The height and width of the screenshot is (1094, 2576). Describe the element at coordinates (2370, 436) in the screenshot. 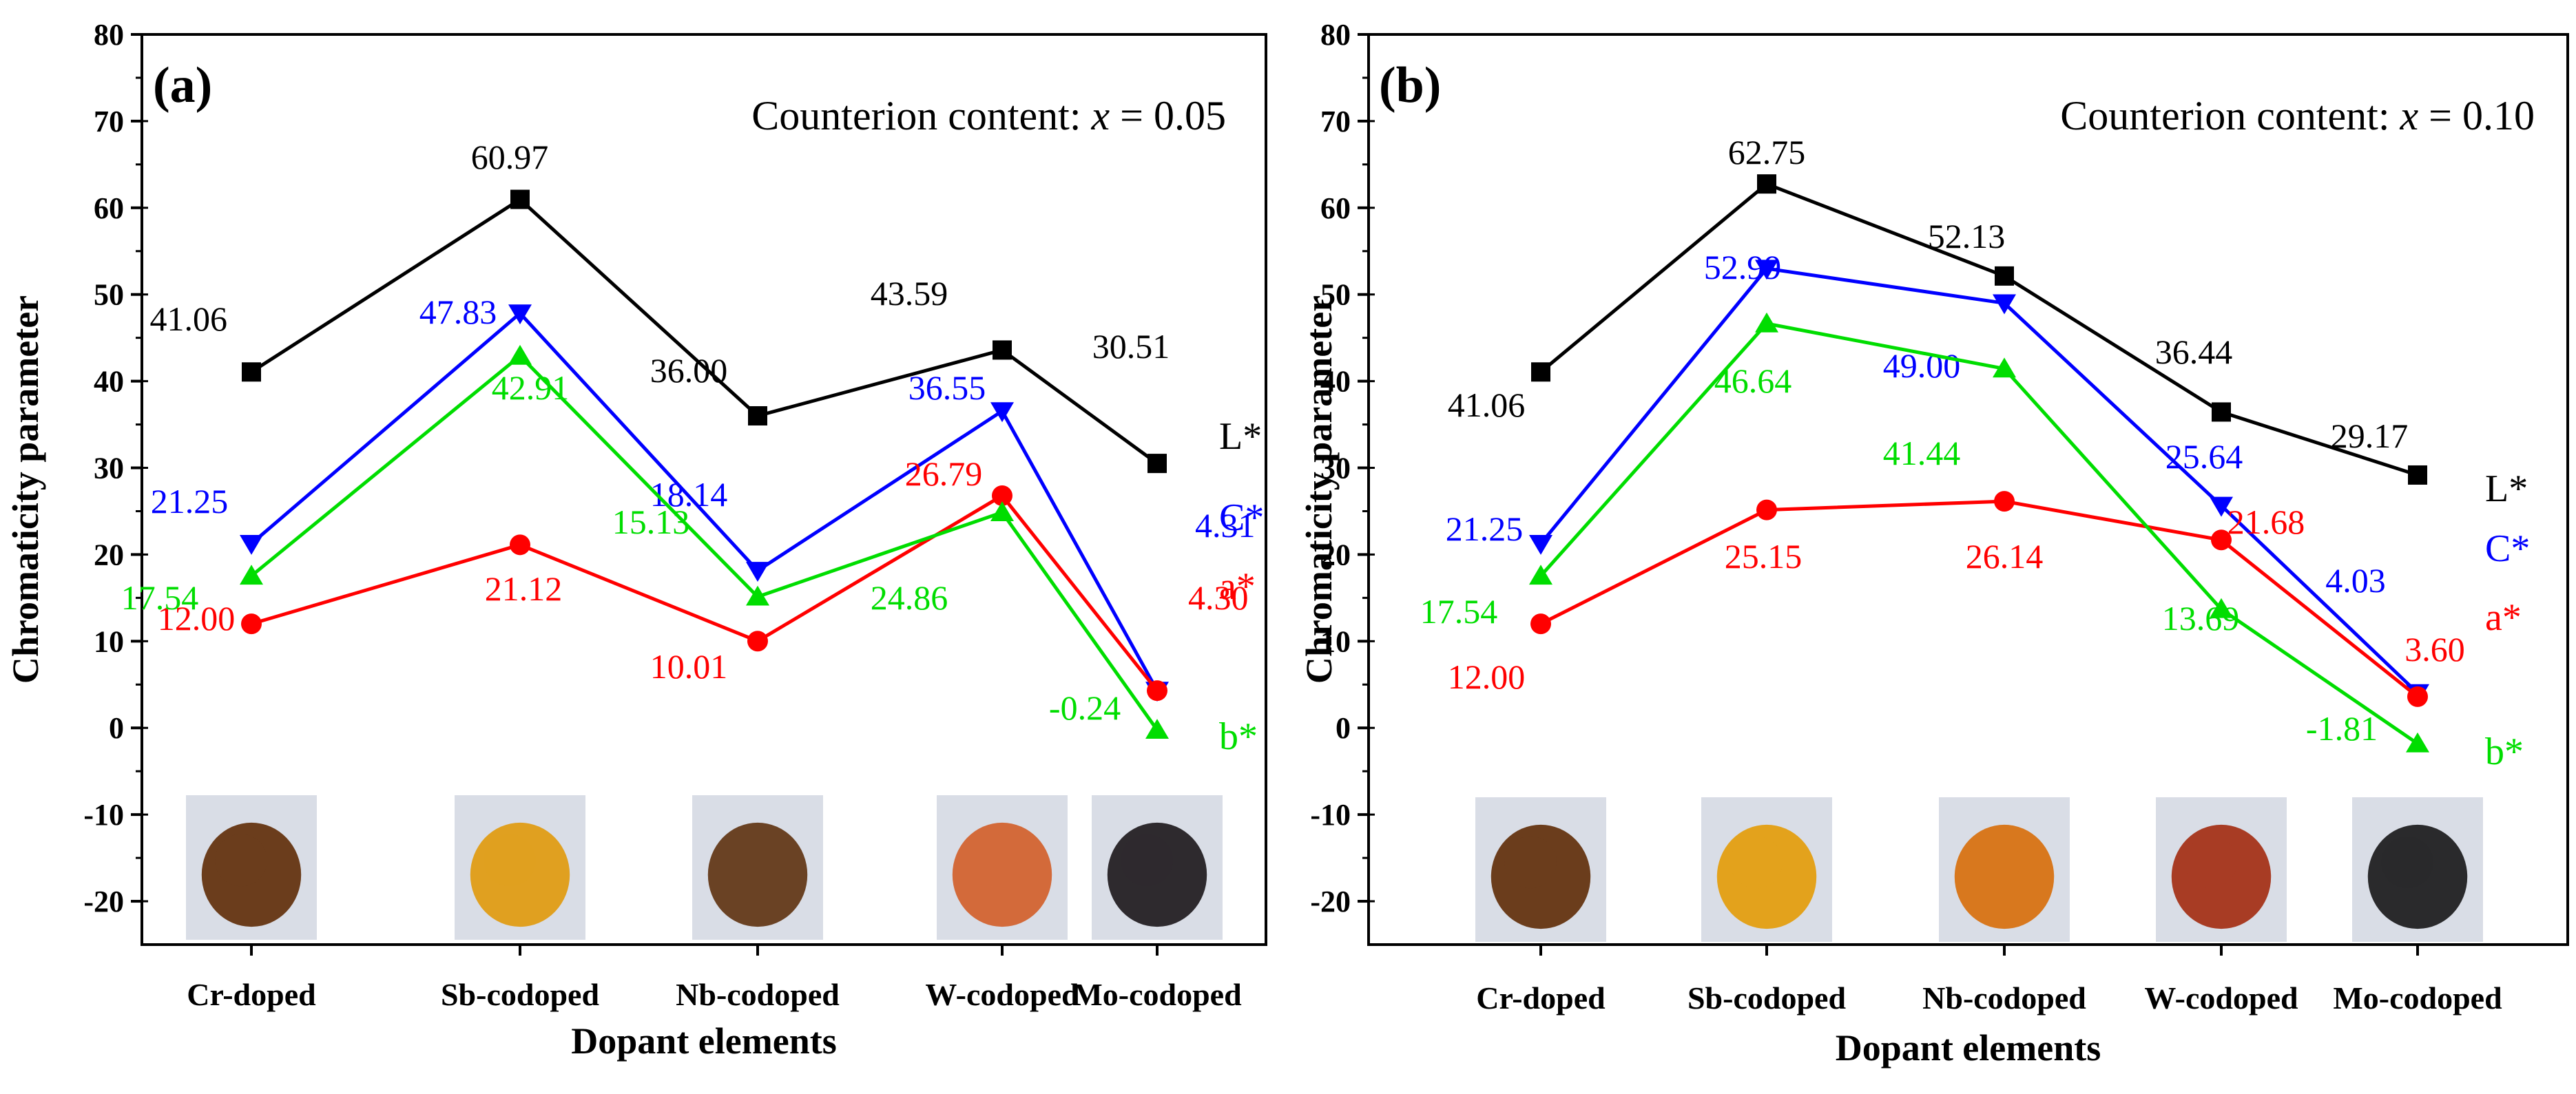

I see `data-label: 29.17` at that location.